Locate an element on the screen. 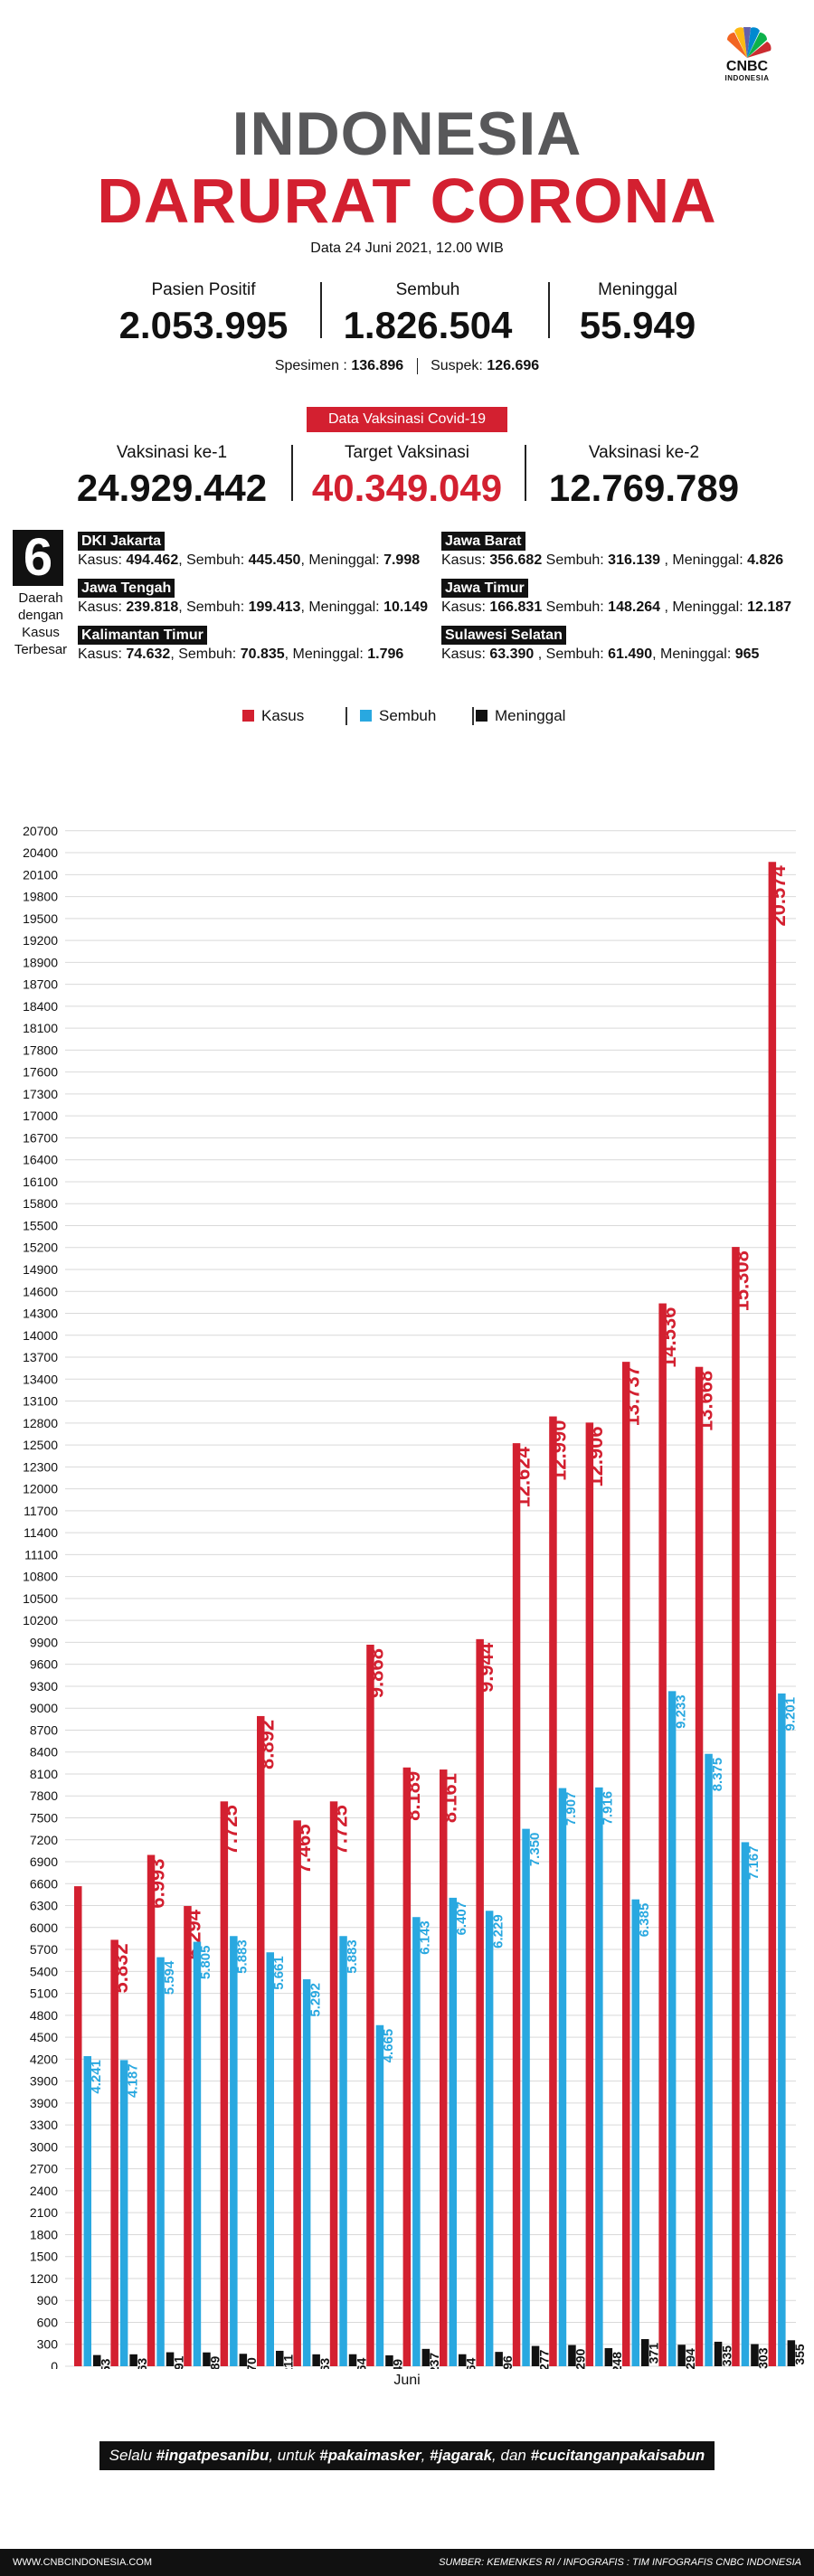 This screenshot has width=814, height=2576. sembuh-value-label: 4.187 is located at coordinates (132, 2080).